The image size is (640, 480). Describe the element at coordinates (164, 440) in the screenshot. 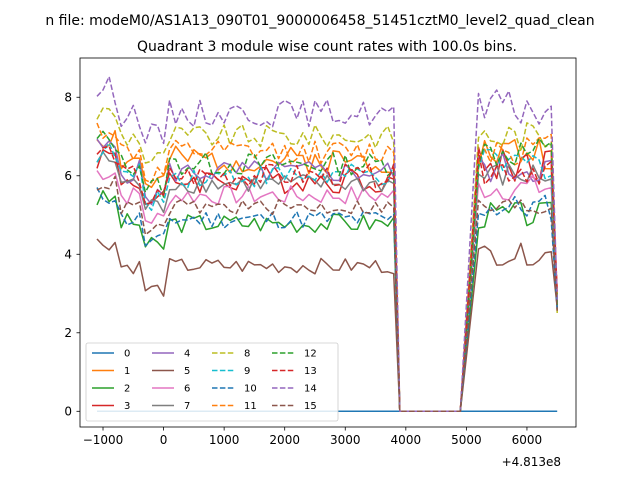

I see `x-tick-label: 0` at that location.